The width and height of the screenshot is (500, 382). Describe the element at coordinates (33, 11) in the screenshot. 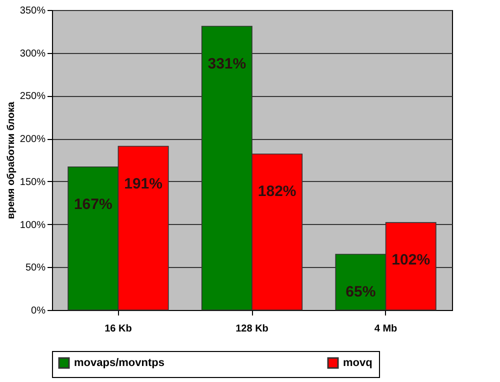

I see `y-tick-label: 350%` at that location.